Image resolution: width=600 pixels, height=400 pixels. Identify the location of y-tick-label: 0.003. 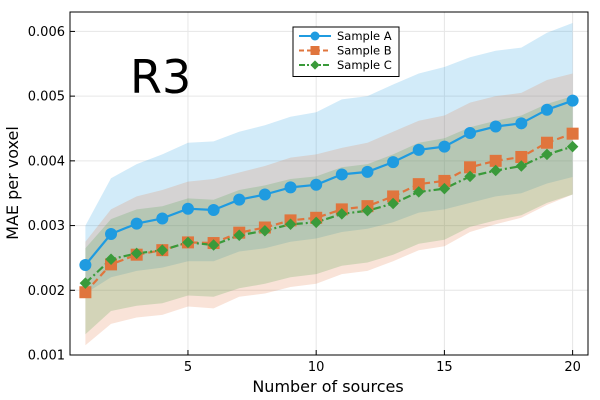
(46, 226).